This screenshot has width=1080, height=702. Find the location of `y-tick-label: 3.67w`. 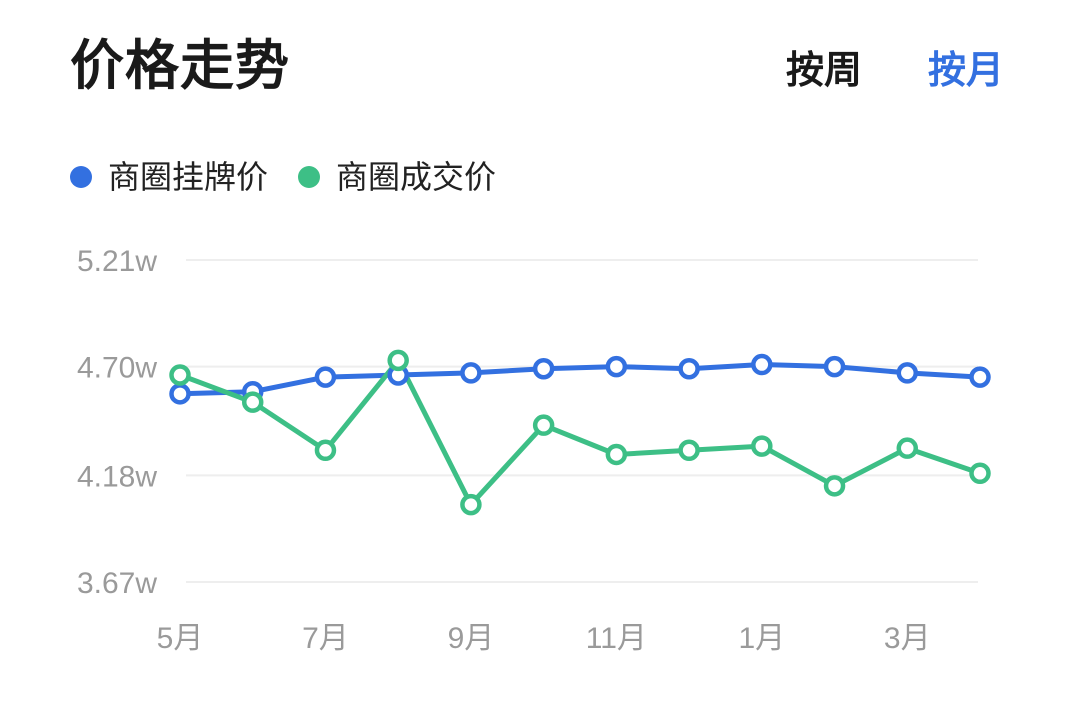

y-tick-label: 3.67w is located at coordinates (117, 583).